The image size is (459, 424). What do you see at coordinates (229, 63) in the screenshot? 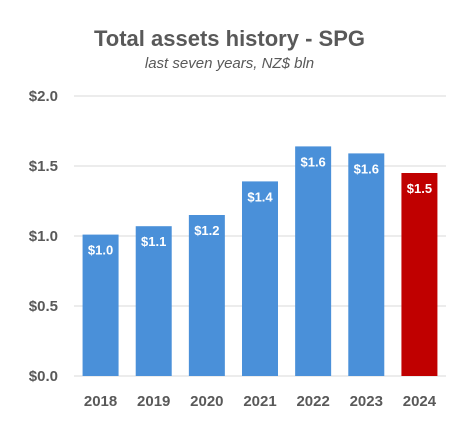
I see `chart-subtitle: last seven years, NZ$ bln` at bounding box center [229, 63].